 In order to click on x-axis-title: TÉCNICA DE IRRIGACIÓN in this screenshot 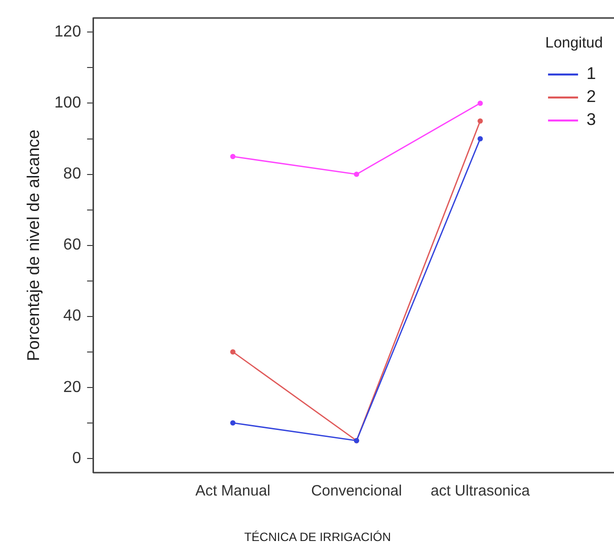, I will do `click(317, 537)`.